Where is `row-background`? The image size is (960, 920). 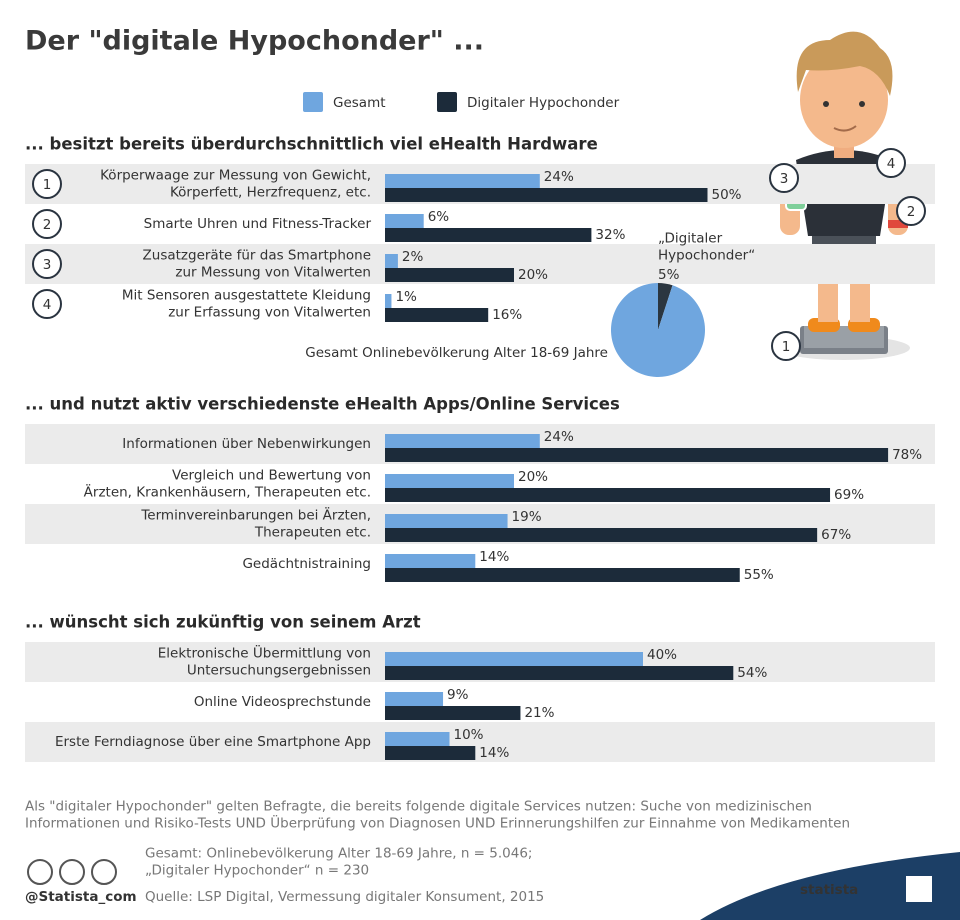
row-background is located at coordinates (480, 742).